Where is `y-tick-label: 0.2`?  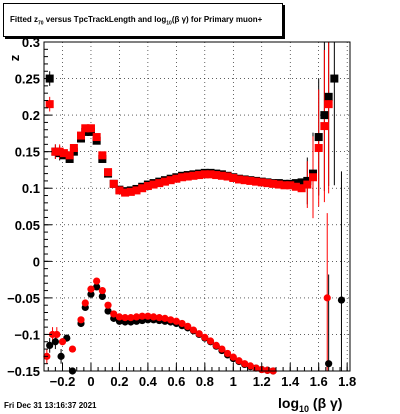 y-tick-label: 0.2 is located at coordinates (31, 115).